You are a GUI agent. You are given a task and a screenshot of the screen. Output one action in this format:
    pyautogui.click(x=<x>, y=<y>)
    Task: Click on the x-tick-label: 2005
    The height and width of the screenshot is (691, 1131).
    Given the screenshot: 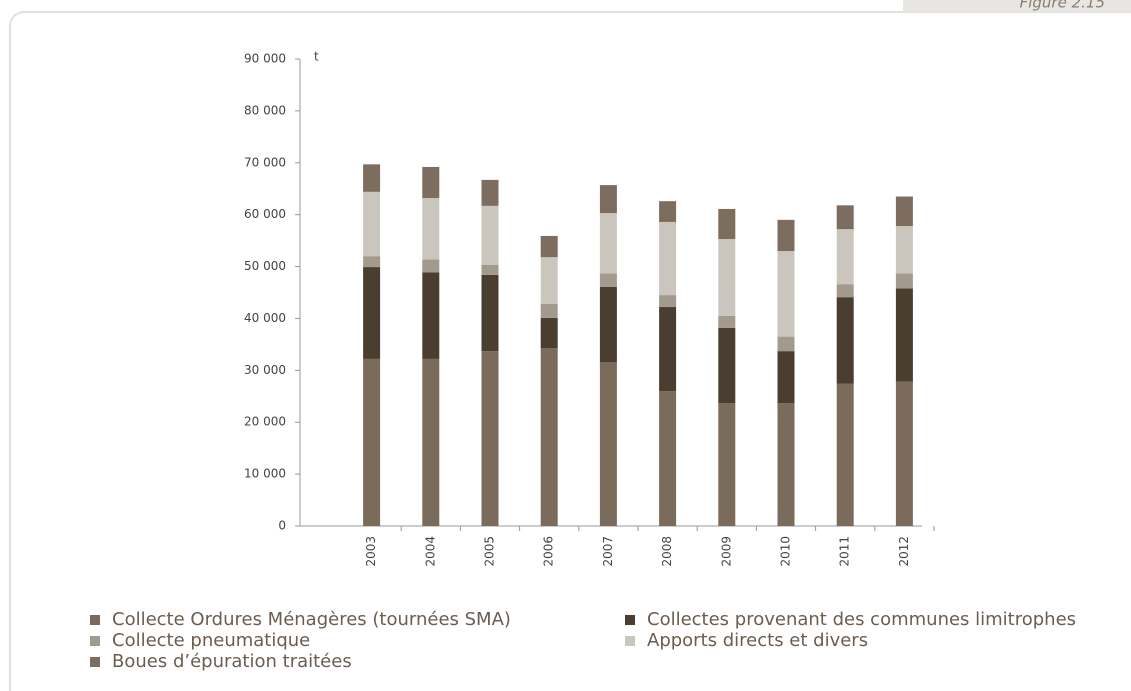 What is the action you would take?
    pyautogui.click(x=490, y=551)
    